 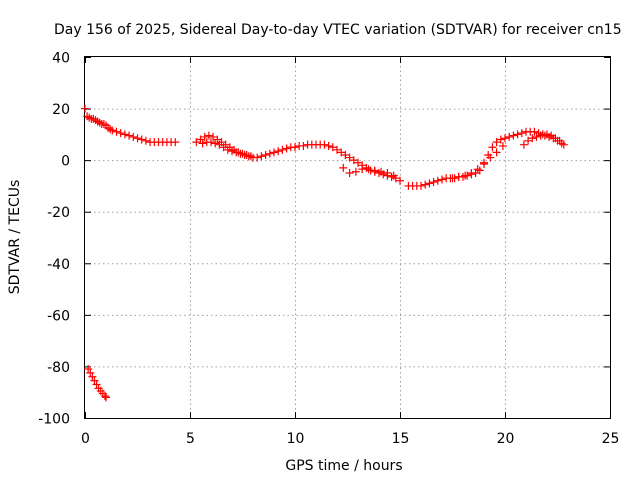 I want to click on x-tick-label: 25, so click(x=611, y=439).